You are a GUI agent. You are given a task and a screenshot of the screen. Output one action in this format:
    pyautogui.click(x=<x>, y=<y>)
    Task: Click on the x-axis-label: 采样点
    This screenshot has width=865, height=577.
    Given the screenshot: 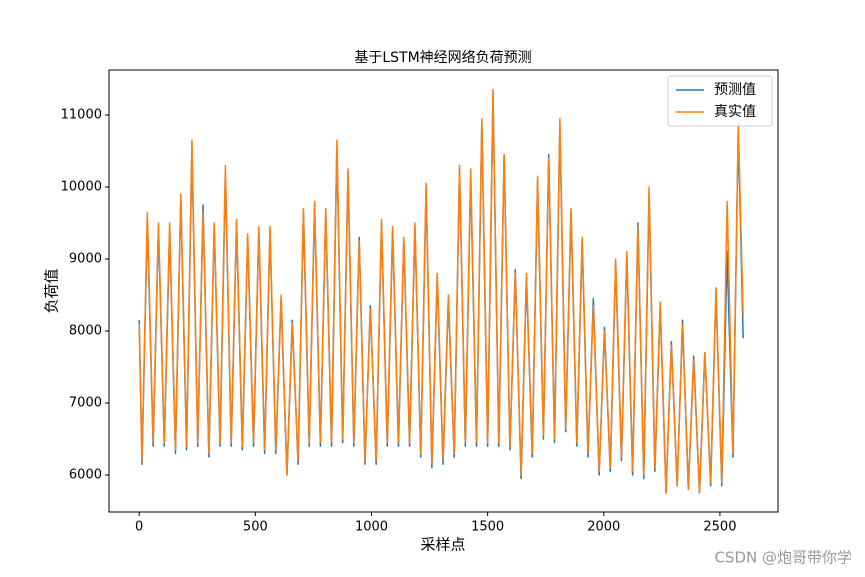 What is the action you would take?
    pyautogui.click(x=442, y=545)
    